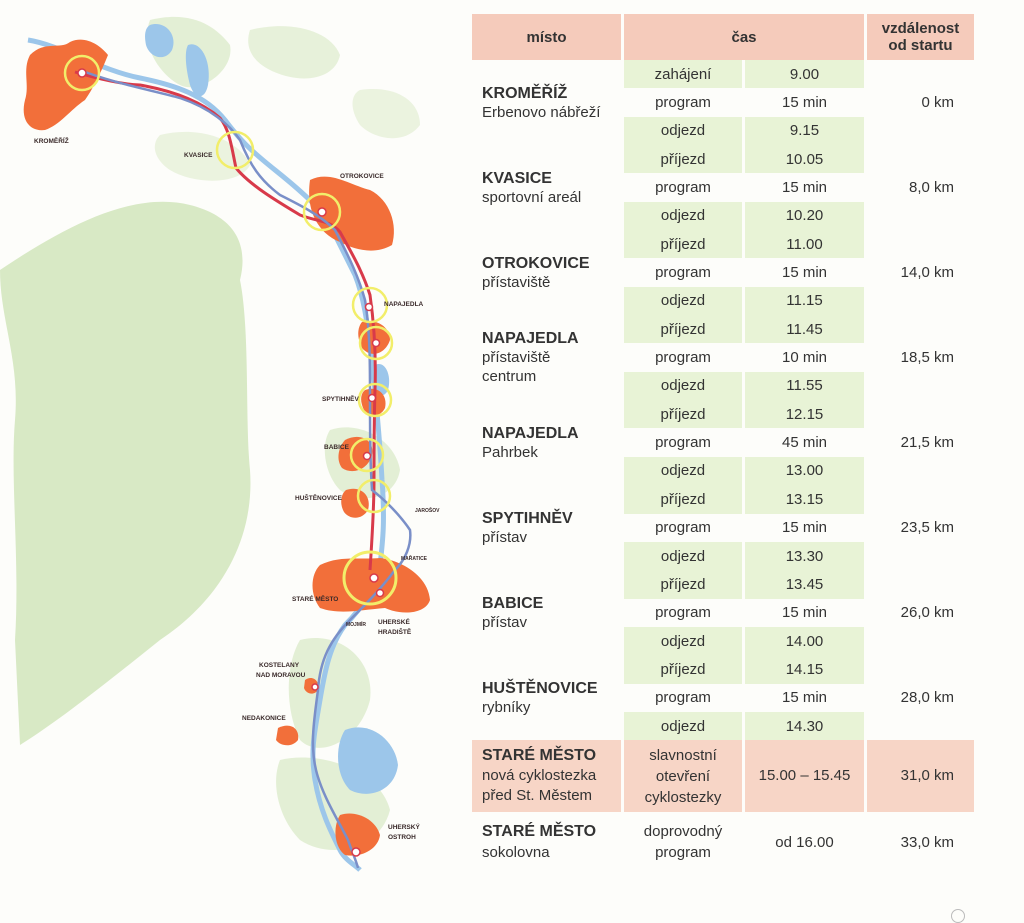 This screenshot has width=1024, height=923. I want to click on header-distance: vzdálenost od startu, so click(920, 37).